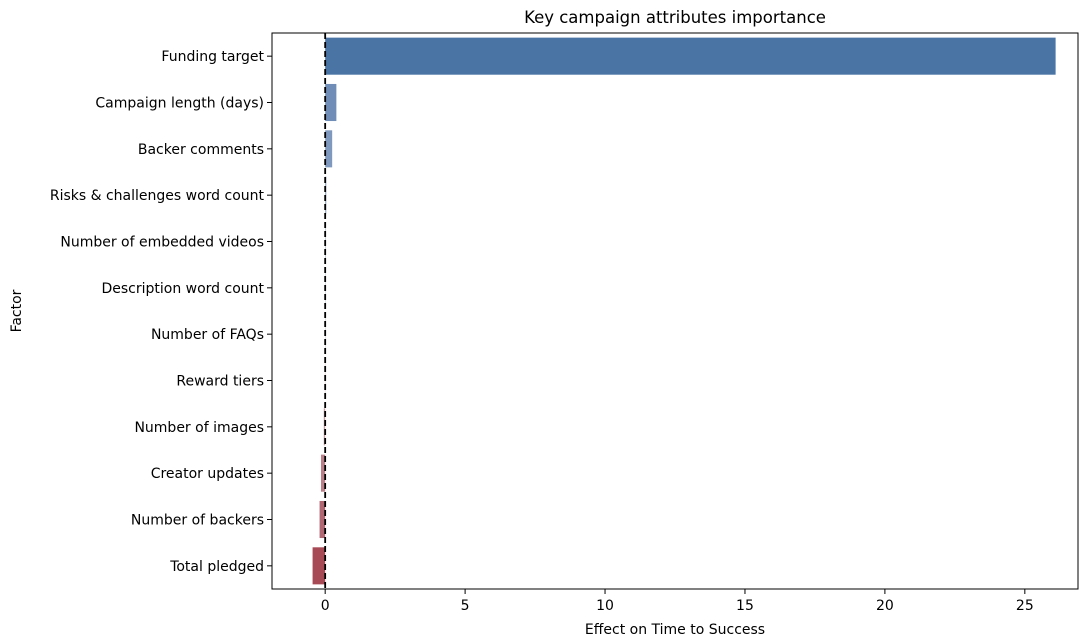 This screenshot has width=1089, height=644. What do you see at coordinates (197, 521) in the screenshot?
I see `y-tick-label: Number of backers` at bounding box center [197, 521].